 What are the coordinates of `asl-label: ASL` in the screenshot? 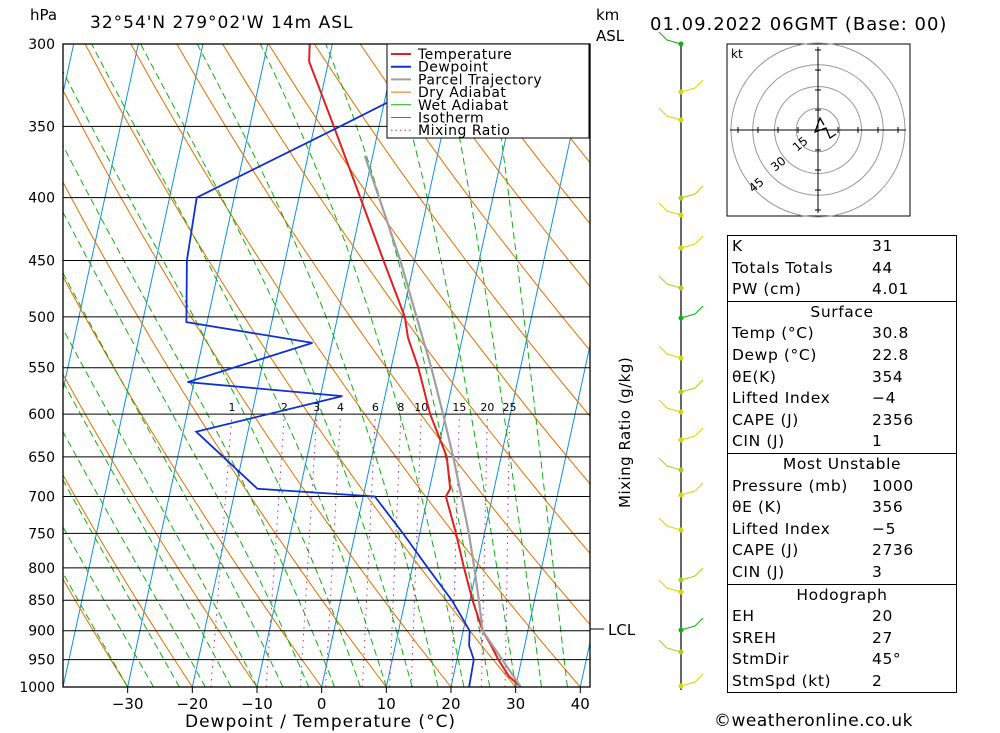 It's located at (610, 36).